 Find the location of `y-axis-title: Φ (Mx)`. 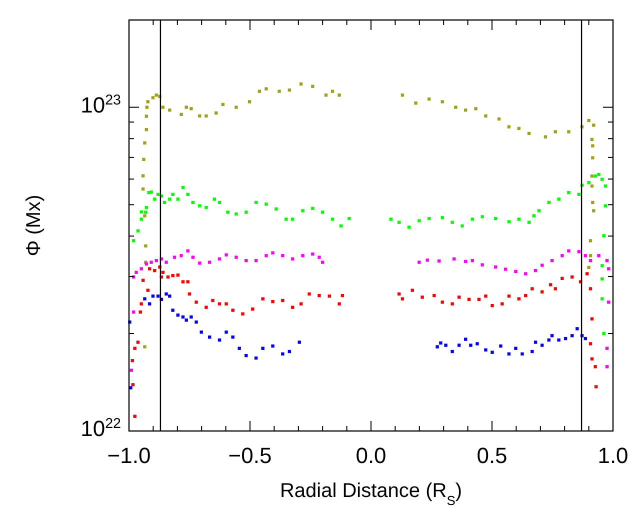

y-axis-title: Φ (Mx) is located at coordinates (34, 225).